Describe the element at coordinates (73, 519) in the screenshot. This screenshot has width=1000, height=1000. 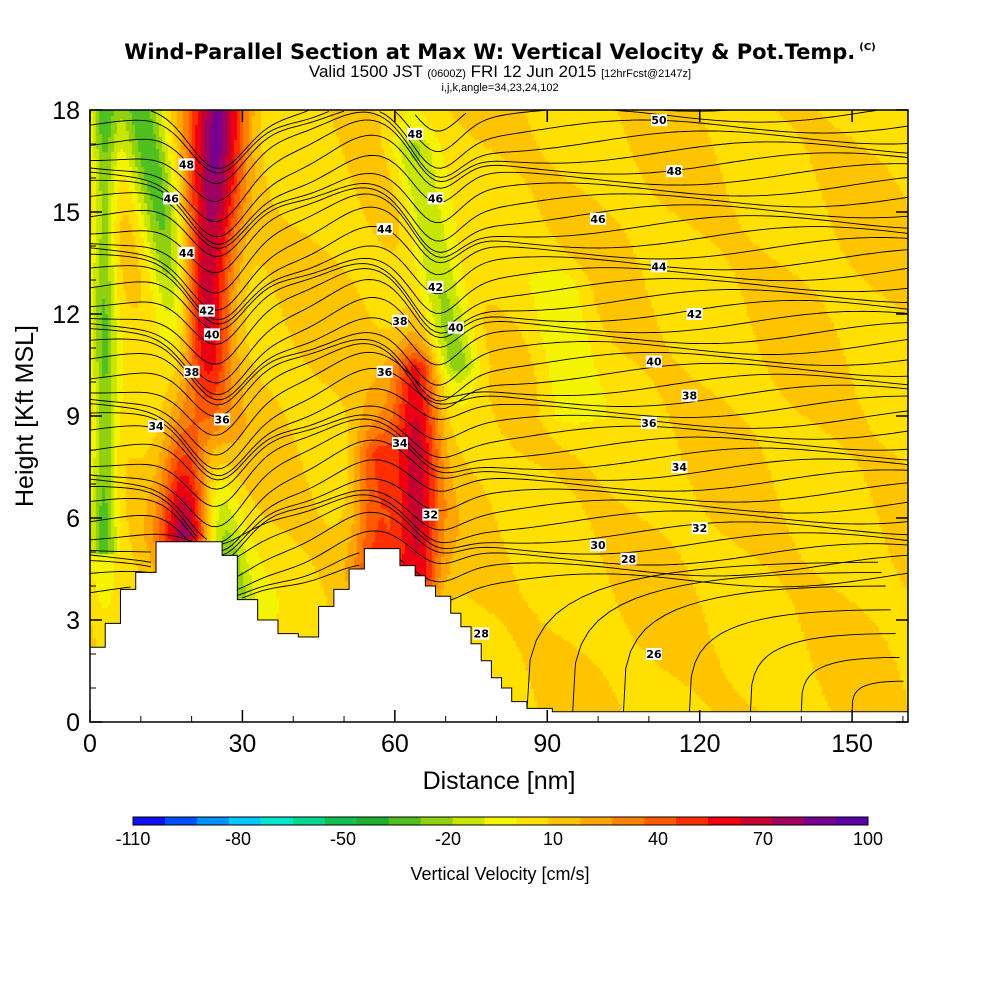
I see `y-tick-label: 6` at that location.